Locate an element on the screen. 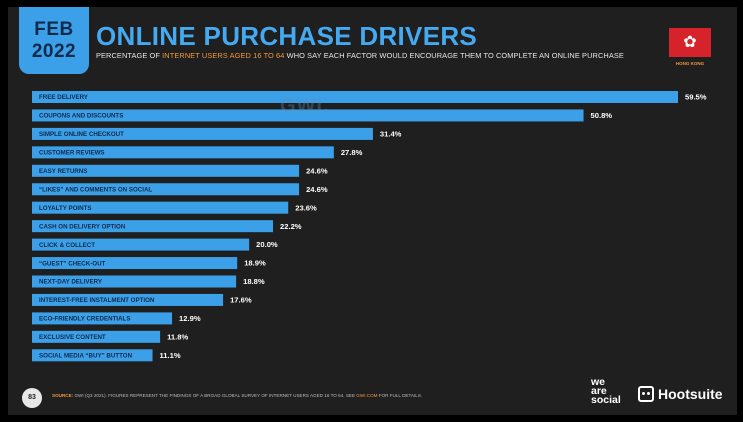  category-label: EXCLUSIVE CONTENT is located at coordinates (72, 337).